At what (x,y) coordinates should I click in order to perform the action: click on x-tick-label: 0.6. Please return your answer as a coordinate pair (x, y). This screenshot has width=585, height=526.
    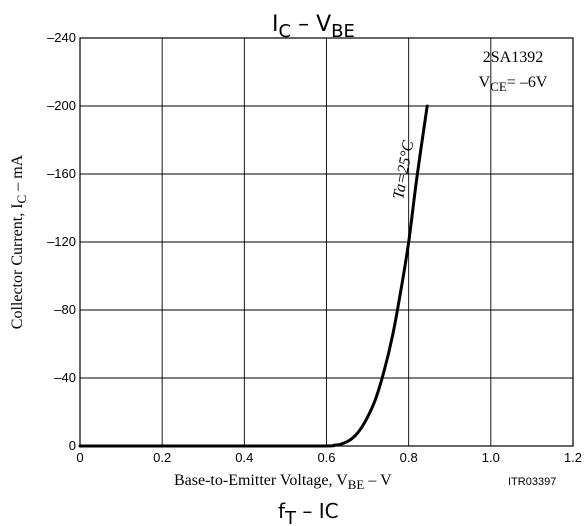
    Looking at the image, I should click on (326, 457).